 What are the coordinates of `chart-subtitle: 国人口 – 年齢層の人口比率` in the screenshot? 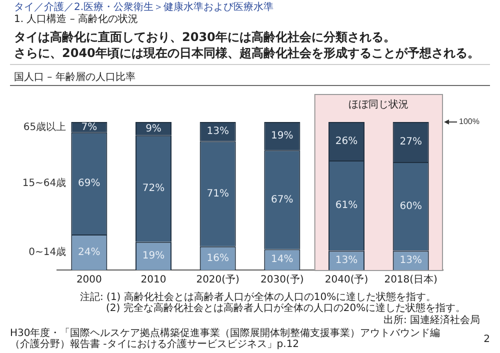 It's located at (75, 77).